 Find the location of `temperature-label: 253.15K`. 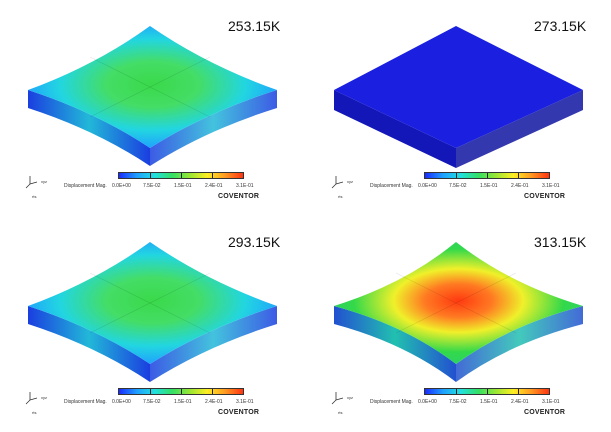

temperature-label: 253.15K is located at coordinates (254, 26).